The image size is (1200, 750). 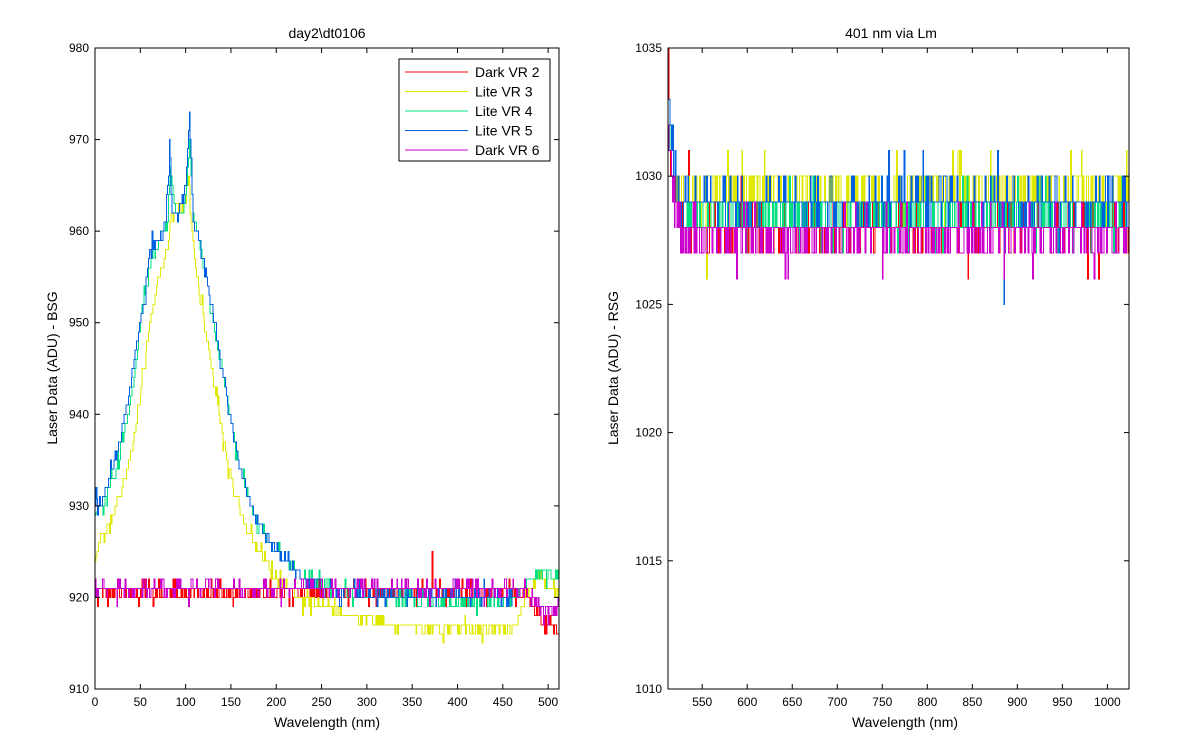 I want to click on y-tick-label: 1025, so click(x=648, y=304).